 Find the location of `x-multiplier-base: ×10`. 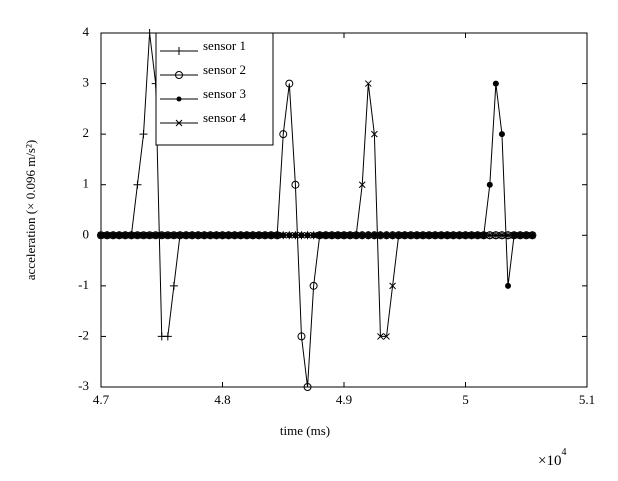

x-multiplier-base: ×10 is located at coordinates (549, 461).